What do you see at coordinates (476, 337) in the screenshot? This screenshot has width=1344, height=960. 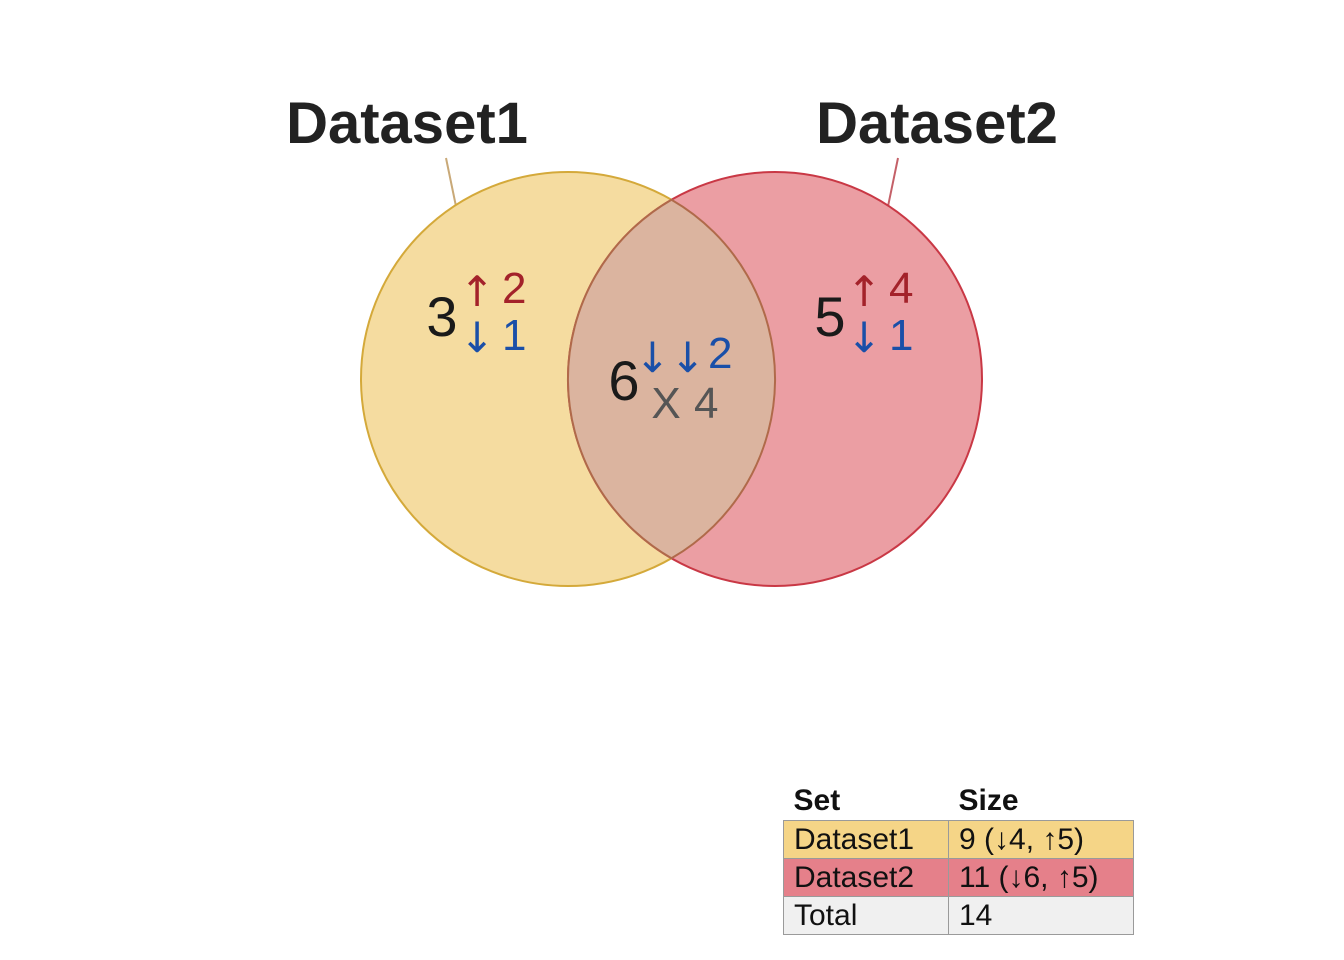 I see `dataset1-down-arrow-icon: ↓` at bounding box center [476, 337].